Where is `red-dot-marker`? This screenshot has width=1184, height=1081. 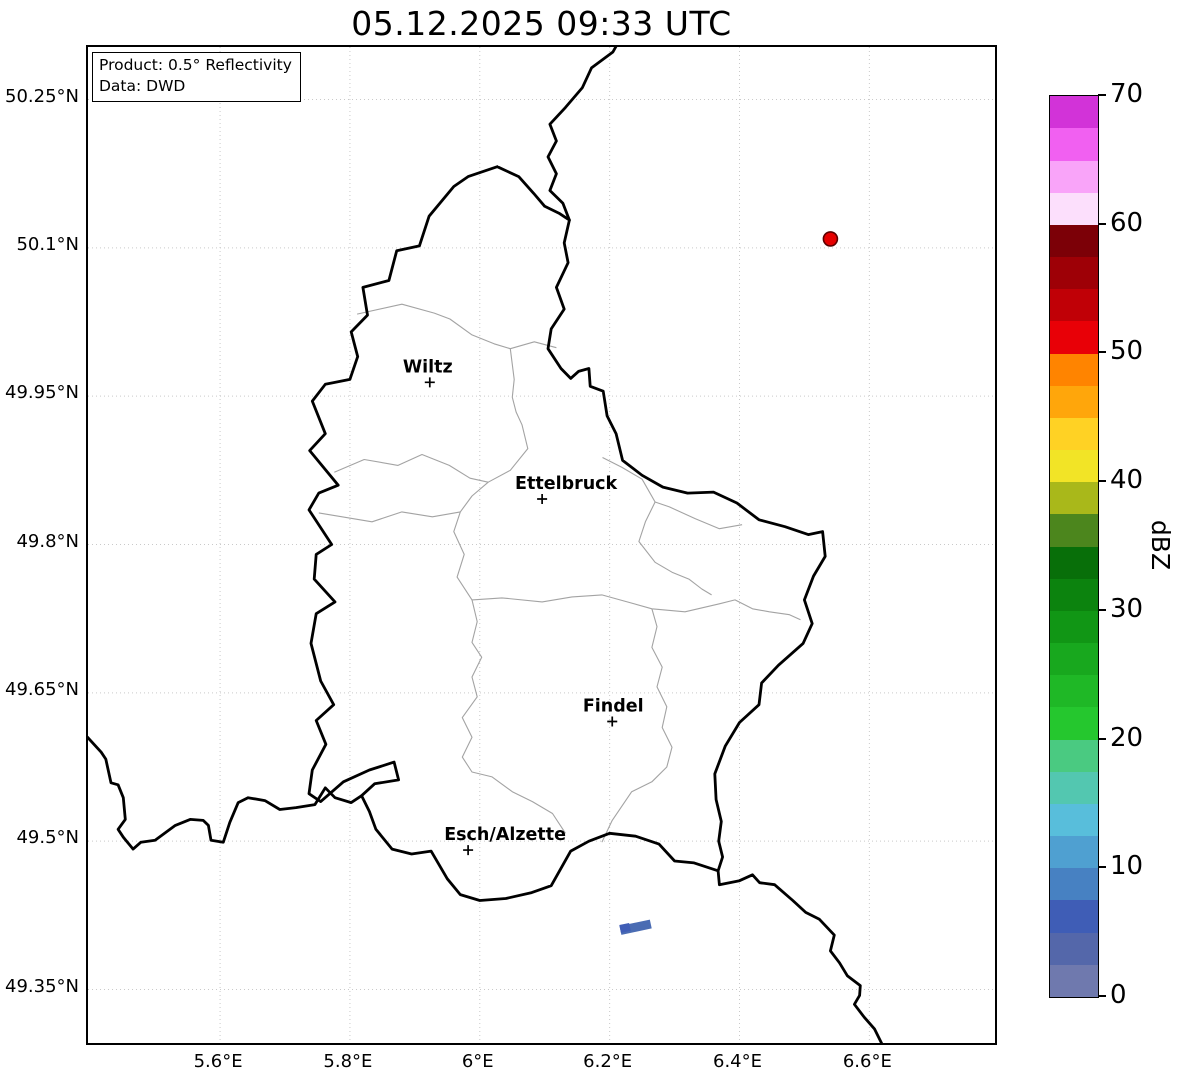
red-dot-marker is located at coordinates (830, 239).